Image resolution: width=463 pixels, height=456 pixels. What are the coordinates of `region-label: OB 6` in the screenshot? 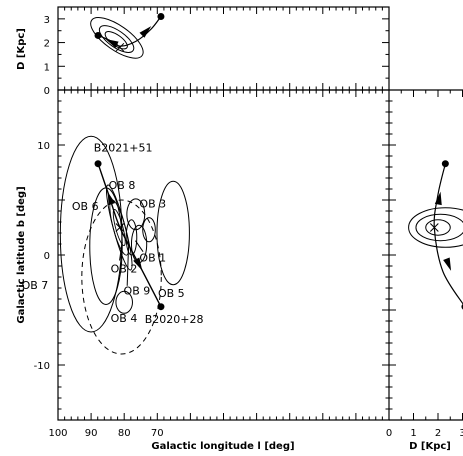 It's located at (85, 206).